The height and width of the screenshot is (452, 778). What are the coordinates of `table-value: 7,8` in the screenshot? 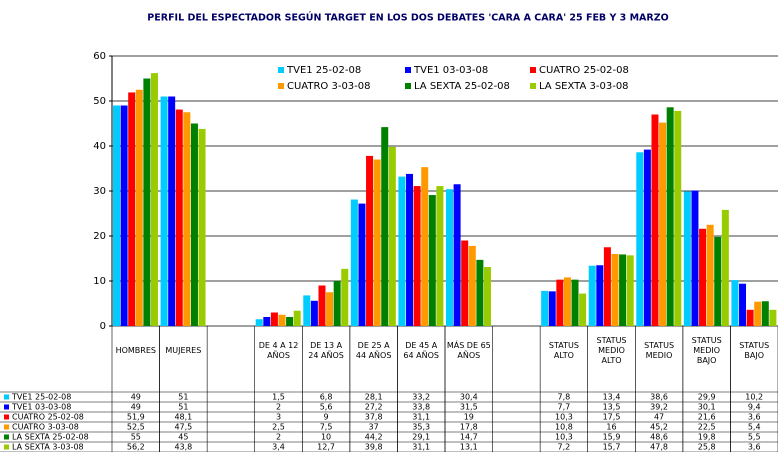 It's located at (564, 397).